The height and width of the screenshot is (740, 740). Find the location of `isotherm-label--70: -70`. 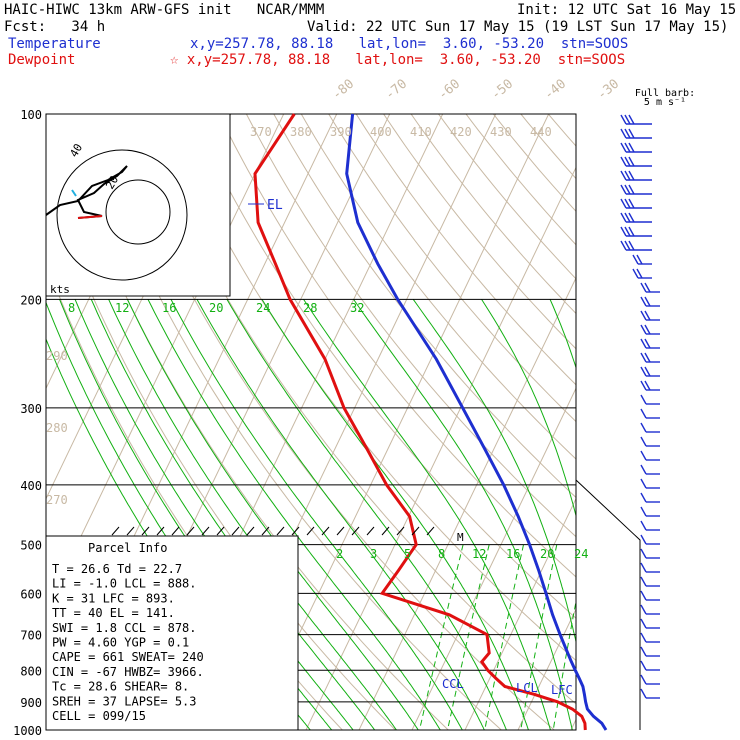

isotherm-label--70: -70 is located at coordinates (397, 89).